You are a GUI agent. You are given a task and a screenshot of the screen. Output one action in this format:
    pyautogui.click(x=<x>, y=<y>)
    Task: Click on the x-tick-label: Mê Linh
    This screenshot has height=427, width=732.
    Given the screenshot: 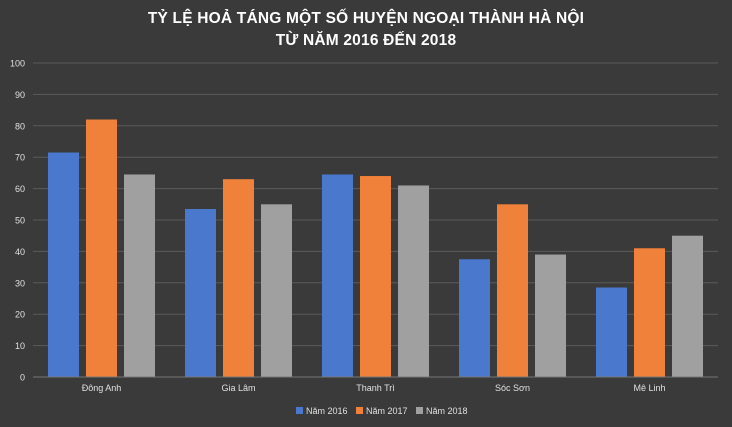 What is the action you would take?
    pyautogui.click(x=649, y=388)
    